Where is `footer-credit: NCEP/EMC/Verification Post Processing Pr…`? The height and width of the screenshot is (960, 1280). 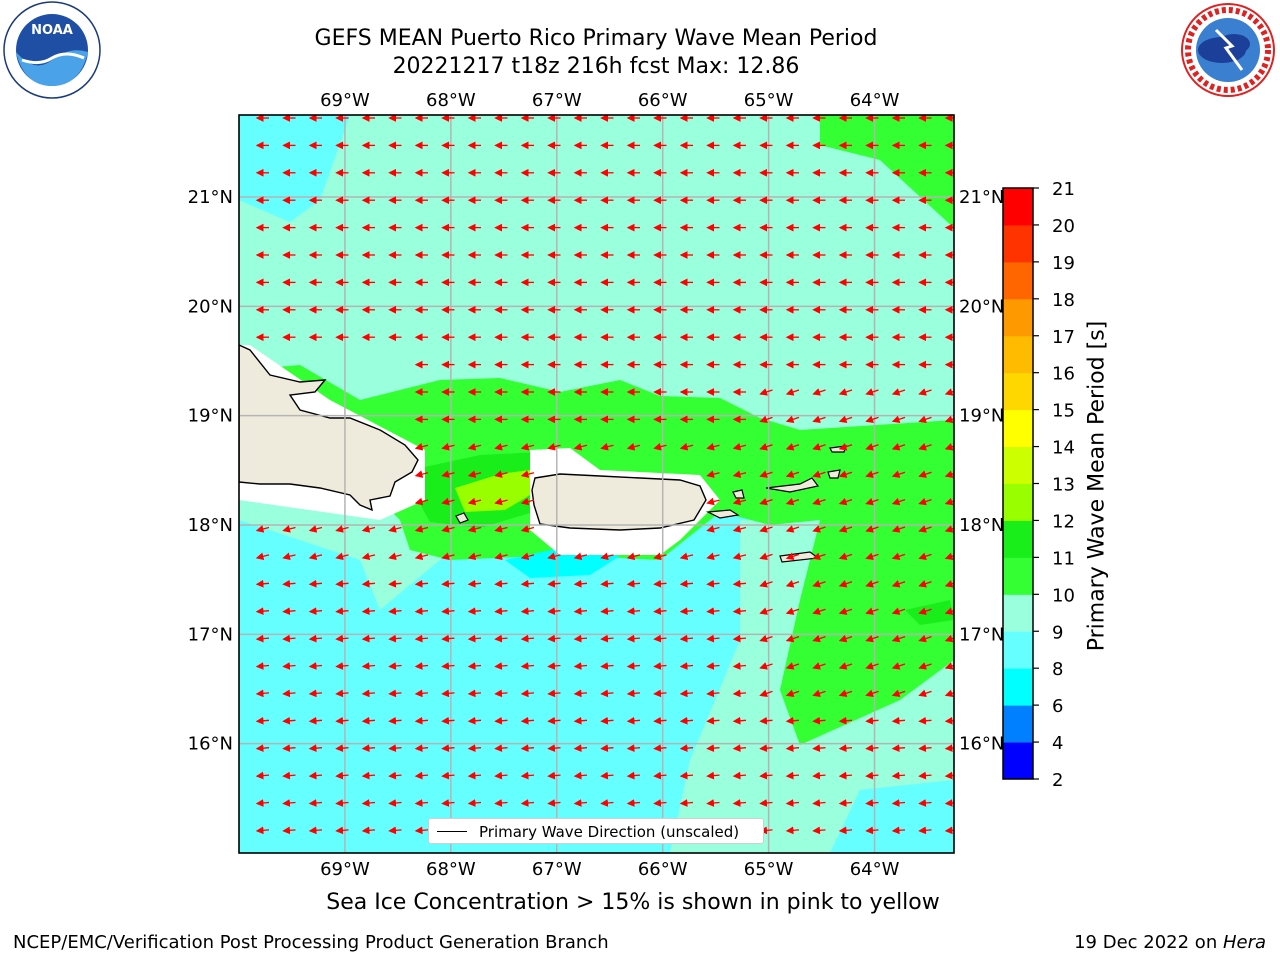
footer-credit: NCEP/EMC/Verification Post Processing Pr… is located at coordinates (311, 942).